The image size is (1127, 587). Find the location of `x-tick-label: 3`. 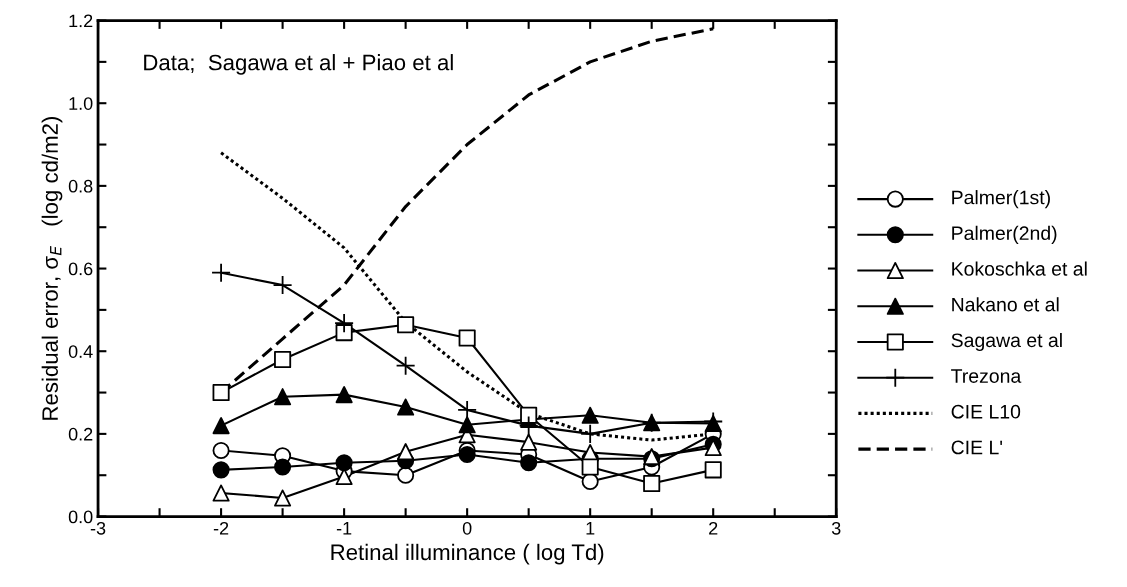

x-tick-label: 3 is located at coordinates (836, 528).